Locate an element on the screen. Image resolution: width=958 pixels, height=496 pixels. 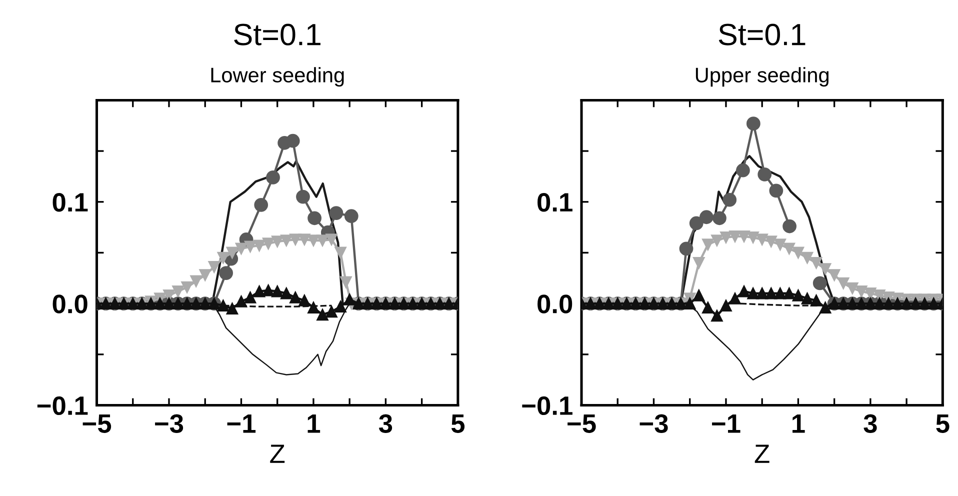
chart-subtitle: Upper seeding is located at coordinates (762, 77).